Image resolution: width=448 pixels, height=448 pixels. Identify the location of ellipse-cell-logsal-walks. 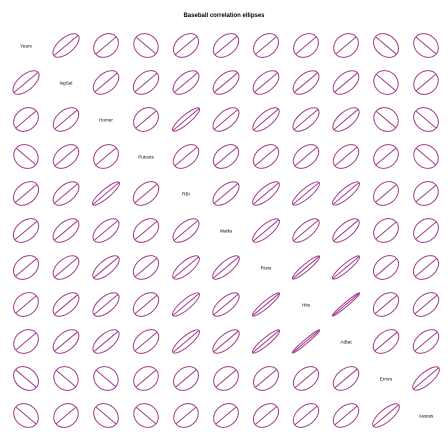
(226, 82).